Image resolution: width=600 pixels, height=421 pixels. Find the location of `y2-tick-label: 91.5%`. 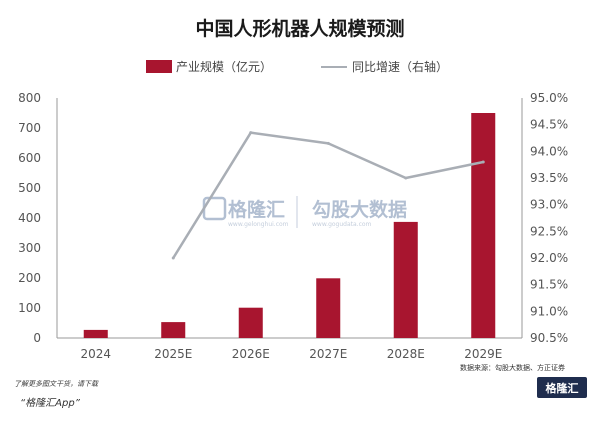

y2-tick-label: 91.5% is located at coordinates (549, 285).